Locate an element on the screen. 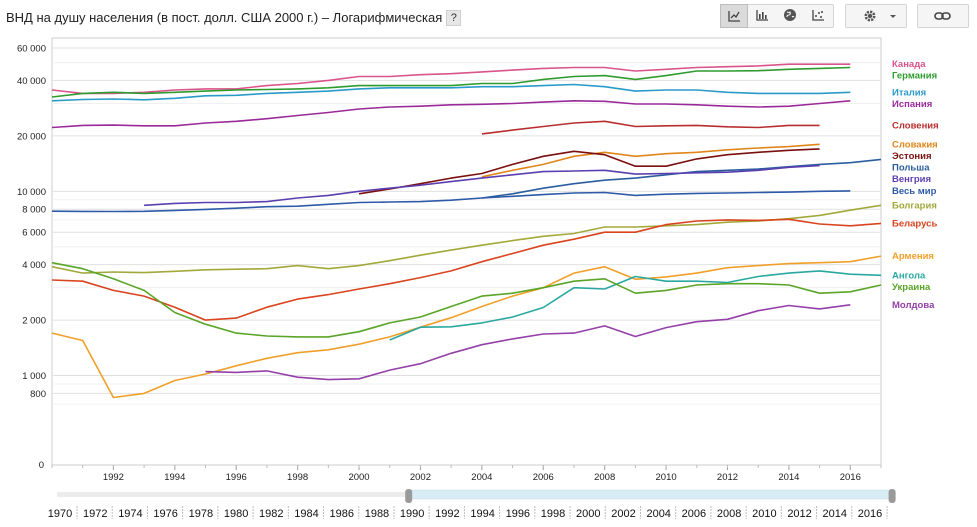  x-tick-label: 2008 is located at coordinates (604, 477).